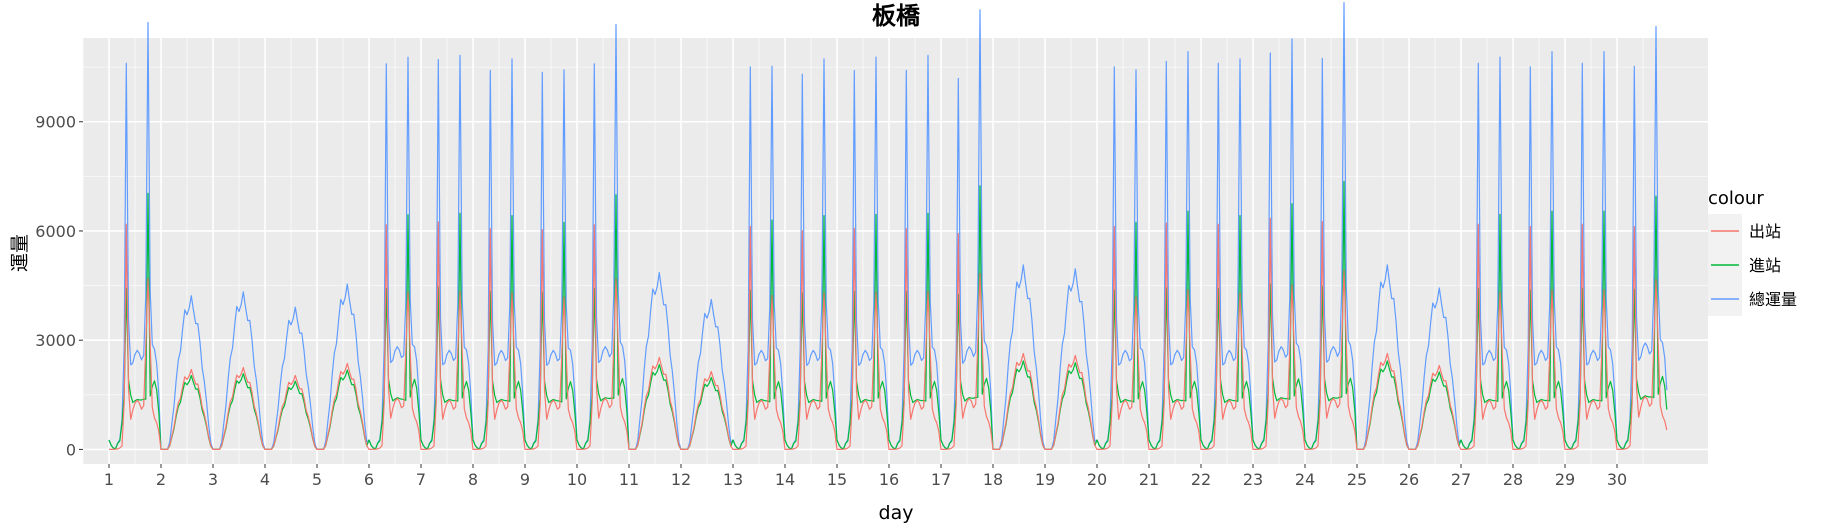  What do you see at coordinates (265, 479) in the screenshot?
I see `x-tick-label: 4` at bounding box center [265, 479].